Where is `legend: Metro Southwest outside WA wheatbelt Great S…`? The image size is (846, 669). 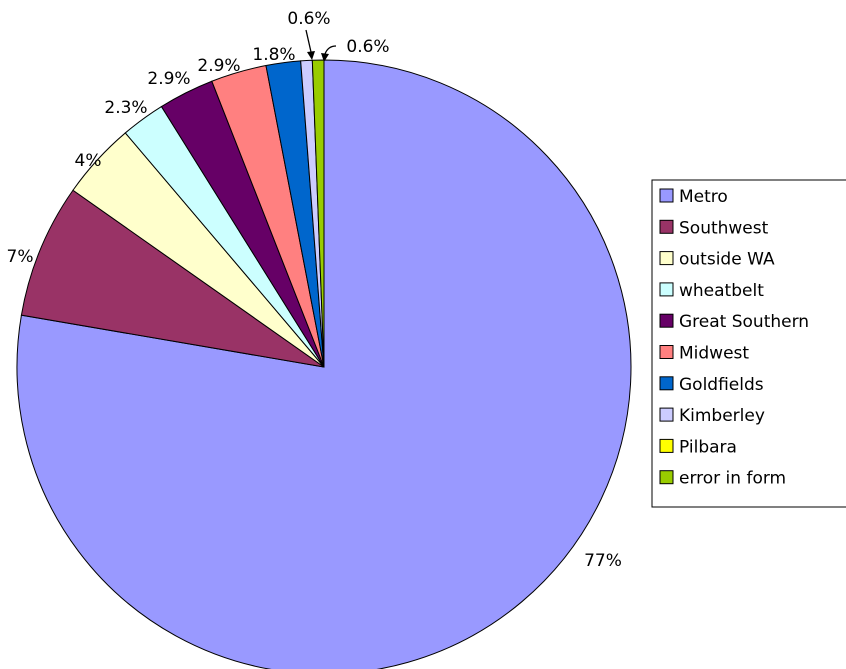
legend: Metro Southwest outside WA wheatbelt Great S… is located at coordinates (748, 343).